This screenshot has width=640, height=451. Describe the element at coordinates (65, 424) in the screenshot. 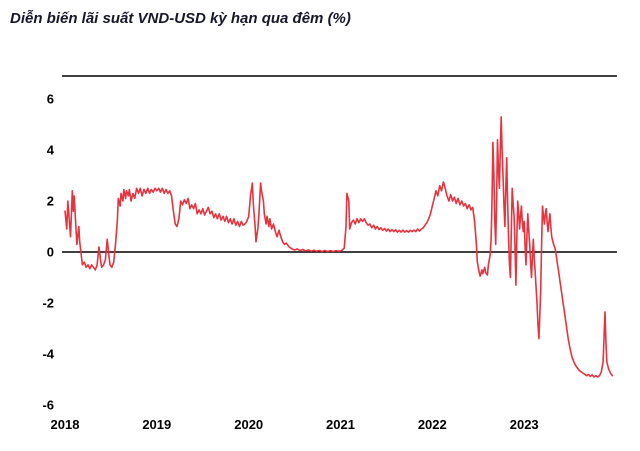

I see `x-axis-tick-label: 2018` at that location.